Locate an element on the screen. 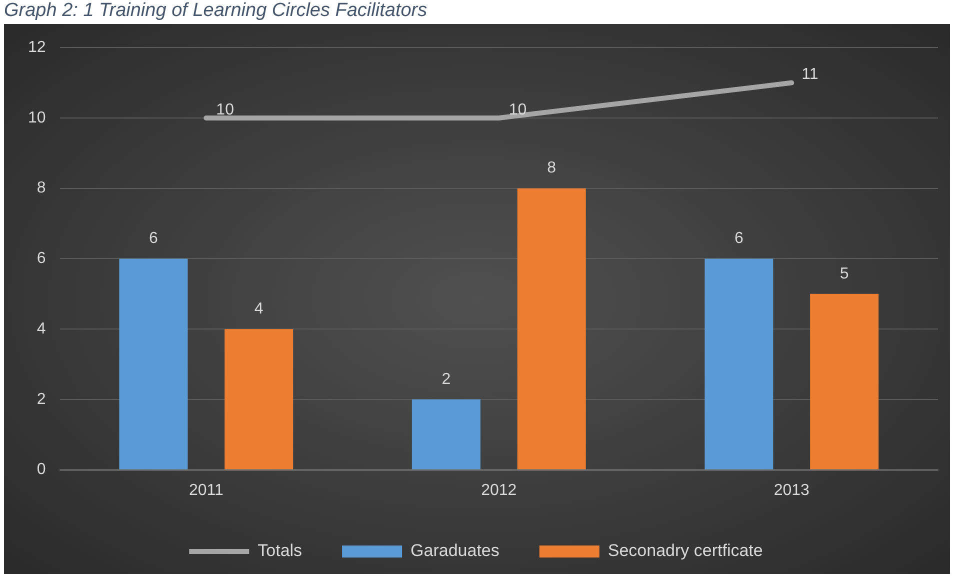 The height and width of the screenshot is (579, 956). y-tick-label: 2 is located at coordinates (41, 399).